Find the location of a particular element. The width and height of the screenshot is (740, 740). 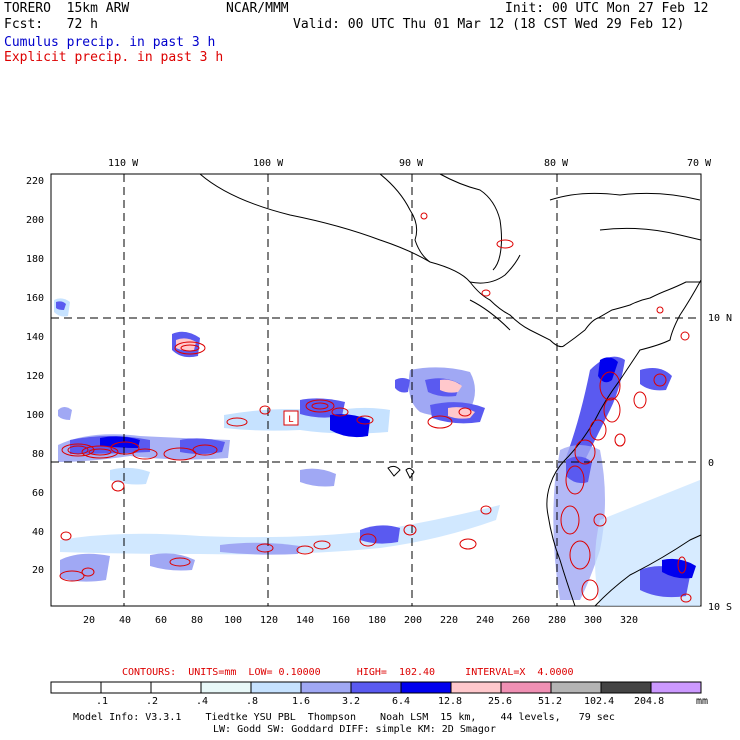

legend-value: 6.4 is located at coordinates (401, 701).